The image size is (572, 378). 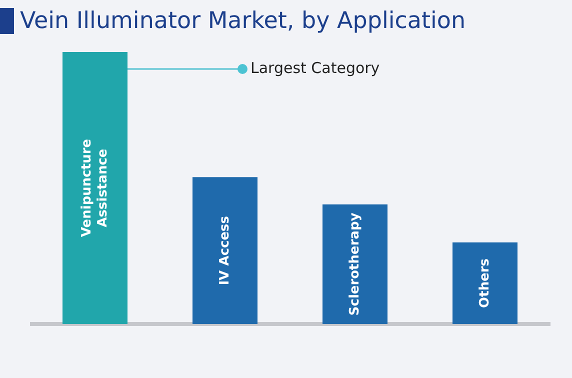 I want to click on x-tick-label: Venipuncture Assistance, so click(x=94, y=188).